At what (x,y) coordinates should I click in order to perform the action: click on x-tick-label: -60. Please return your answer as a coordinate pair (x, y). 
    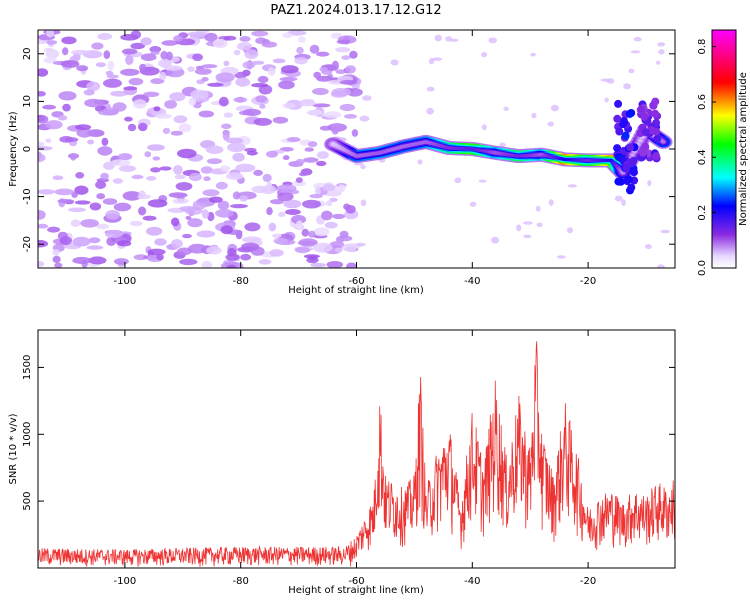
    Looking at the image, I should click on (356, 581).